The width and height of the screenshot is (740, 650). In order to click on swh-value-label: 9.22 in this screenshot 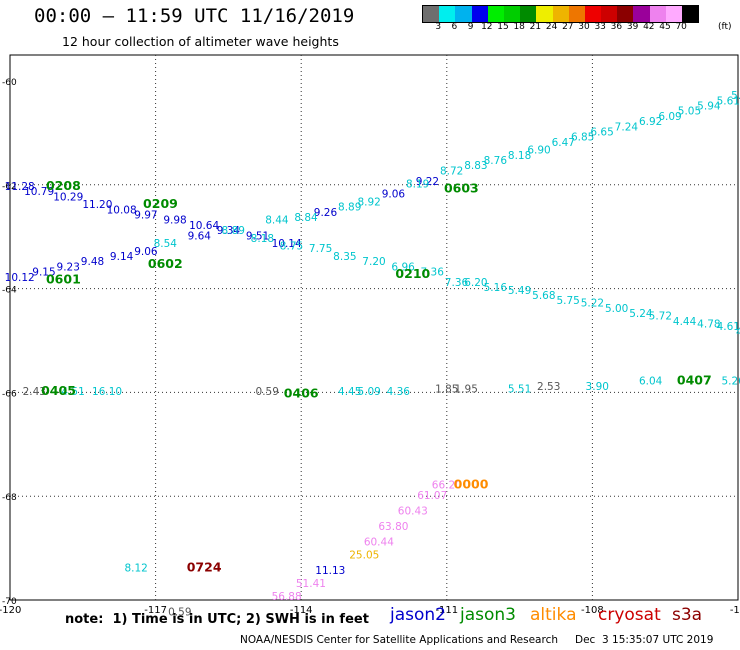, I will do `click(427, 182)`.